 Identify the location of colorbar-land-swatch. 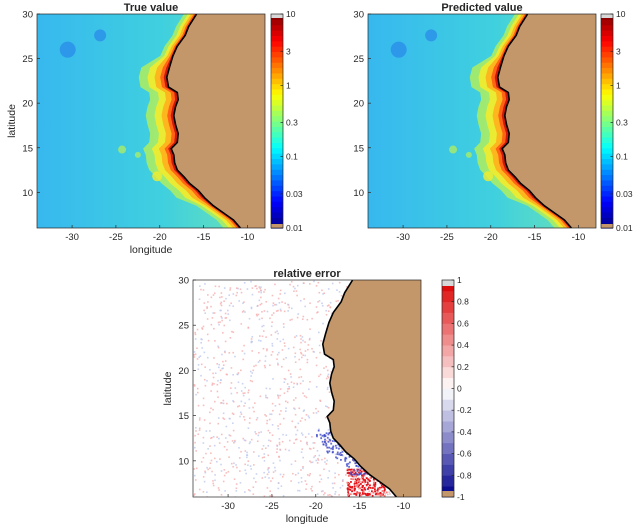
(448, 494).